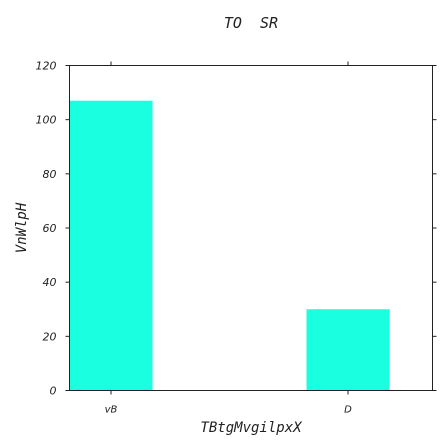 The width and height of the screenshot is (448, 448). I want to click on y-tick-label: 120, so click(46, 66).